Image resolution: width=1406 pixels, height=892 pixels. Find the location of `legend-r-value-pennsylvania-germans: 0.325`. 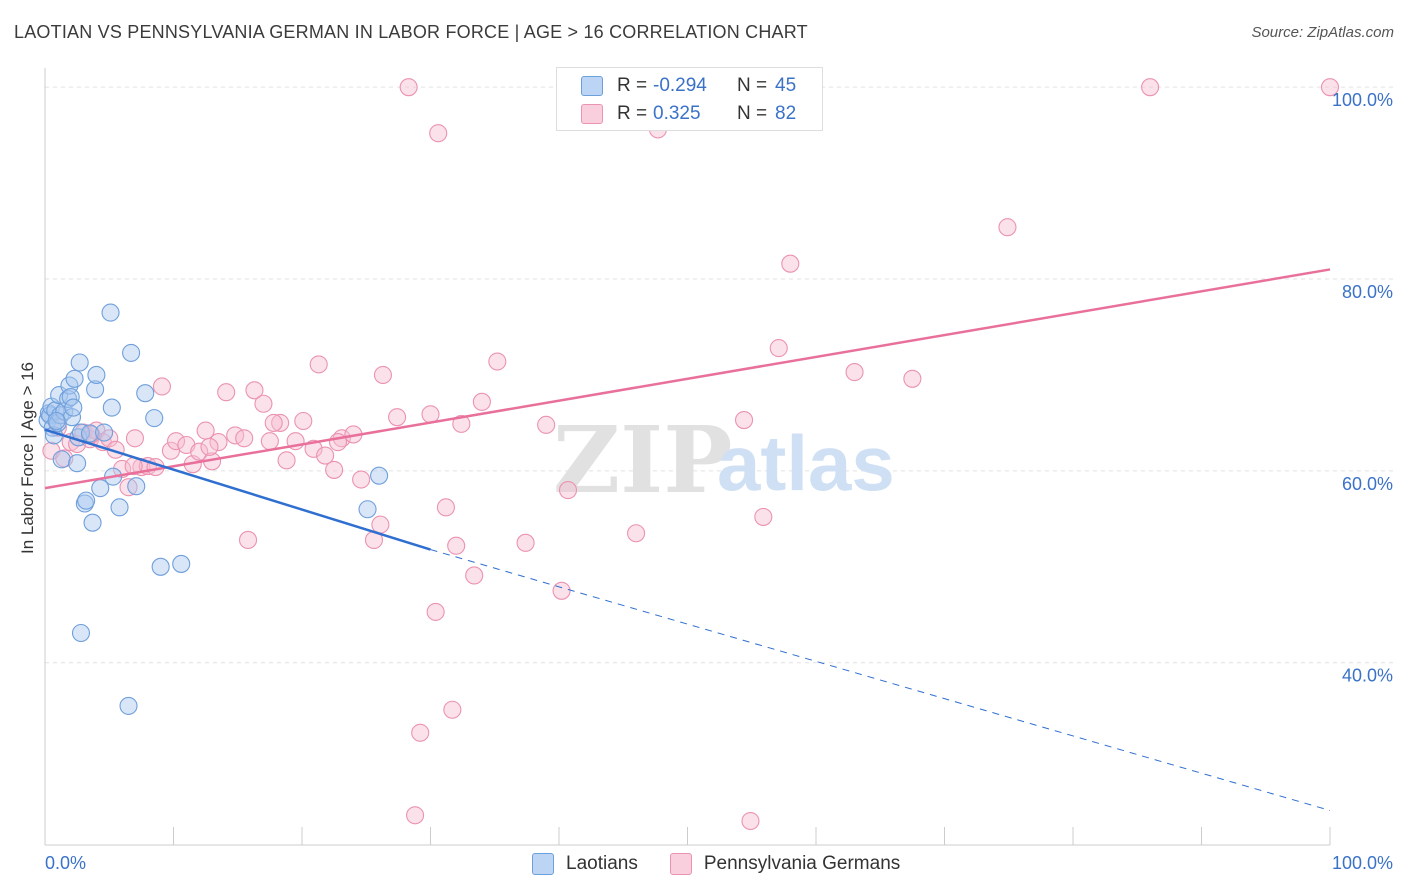

legend-r-value-pennsylvania-germans: 0.325 is located at coordinates (677, 113).